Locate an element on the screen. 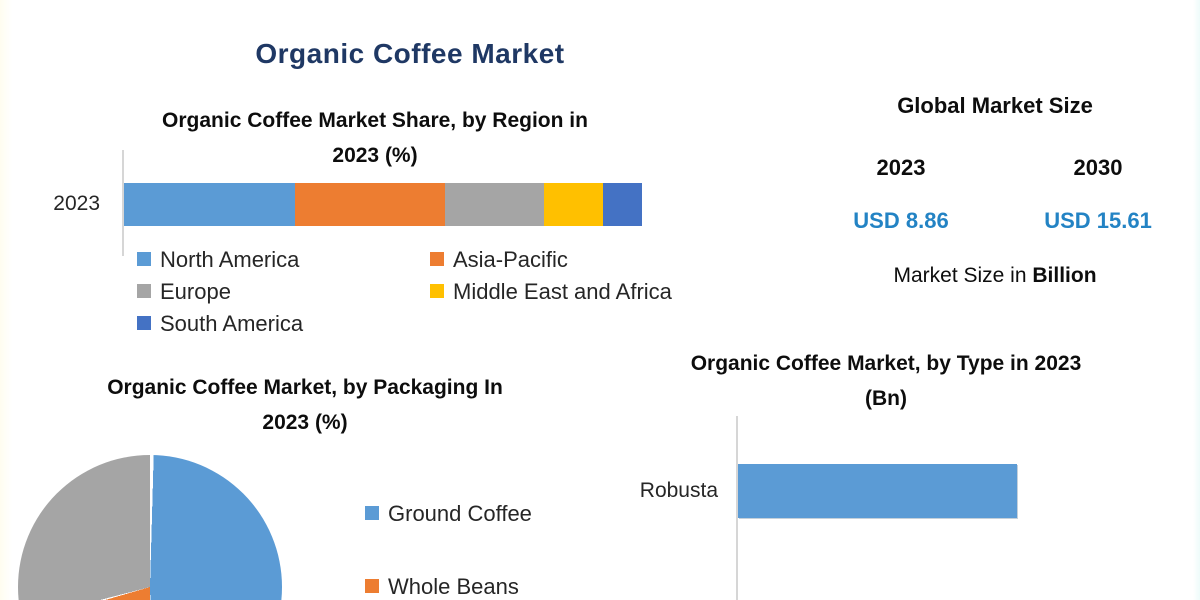 The image size is (1200, 600). legend-label-ground-coffee: Ground Coffee is located at coordinates (460, 513).